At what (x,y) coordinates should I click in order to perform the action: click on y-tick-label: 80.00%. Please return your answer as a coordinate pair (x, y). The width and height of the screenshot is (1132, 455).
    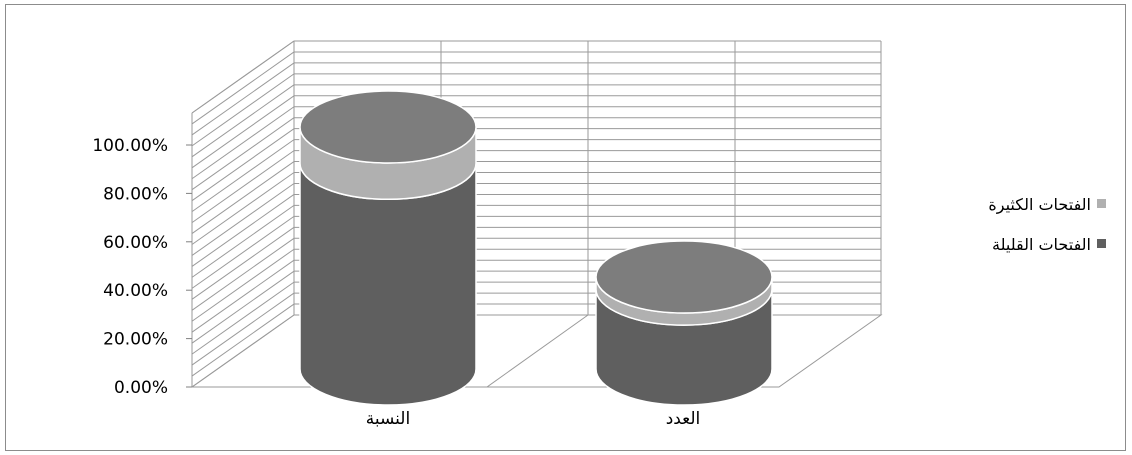
    Looking at the image, I should click on (135, 194).